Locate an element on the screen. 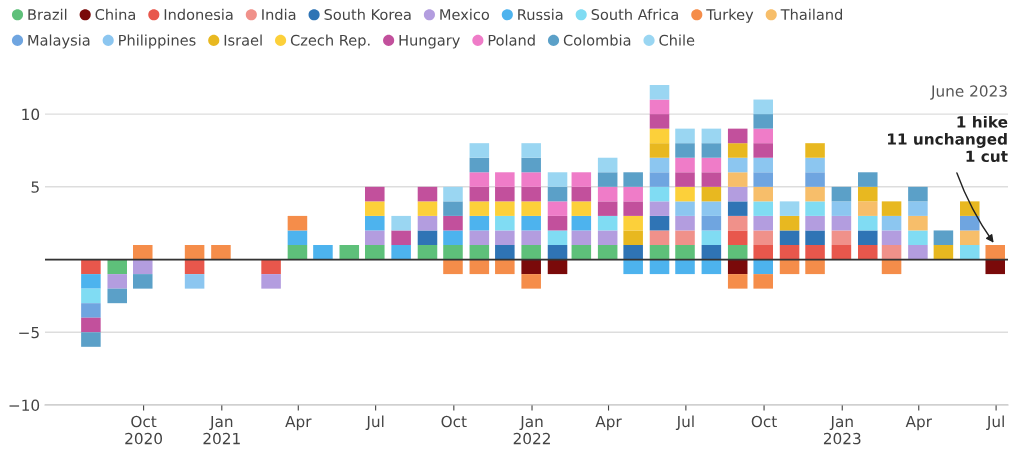  legend-label: South Korea is located at coordinates (367, 14).